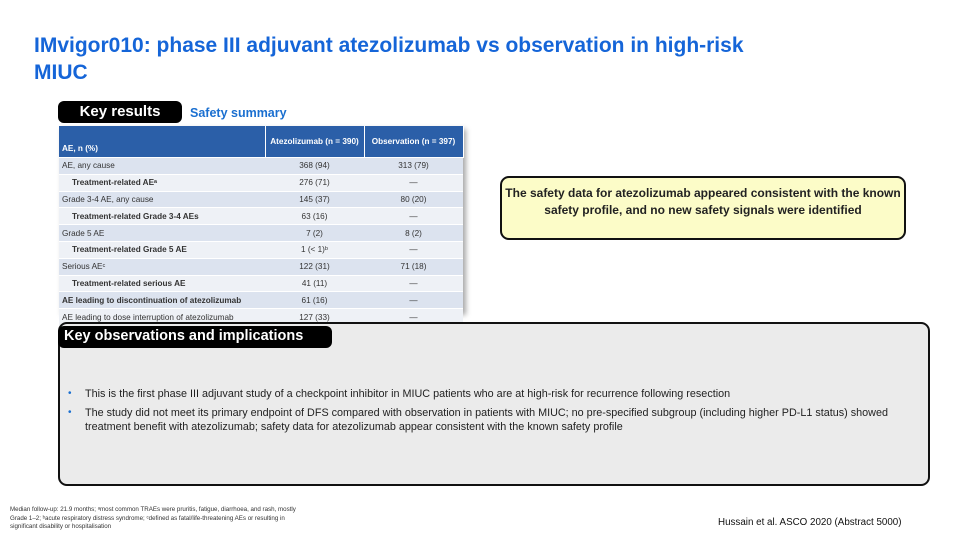  I want to click on table-row: Serious AEᶜ 122 (31) 71 (18), so click(261, 266).